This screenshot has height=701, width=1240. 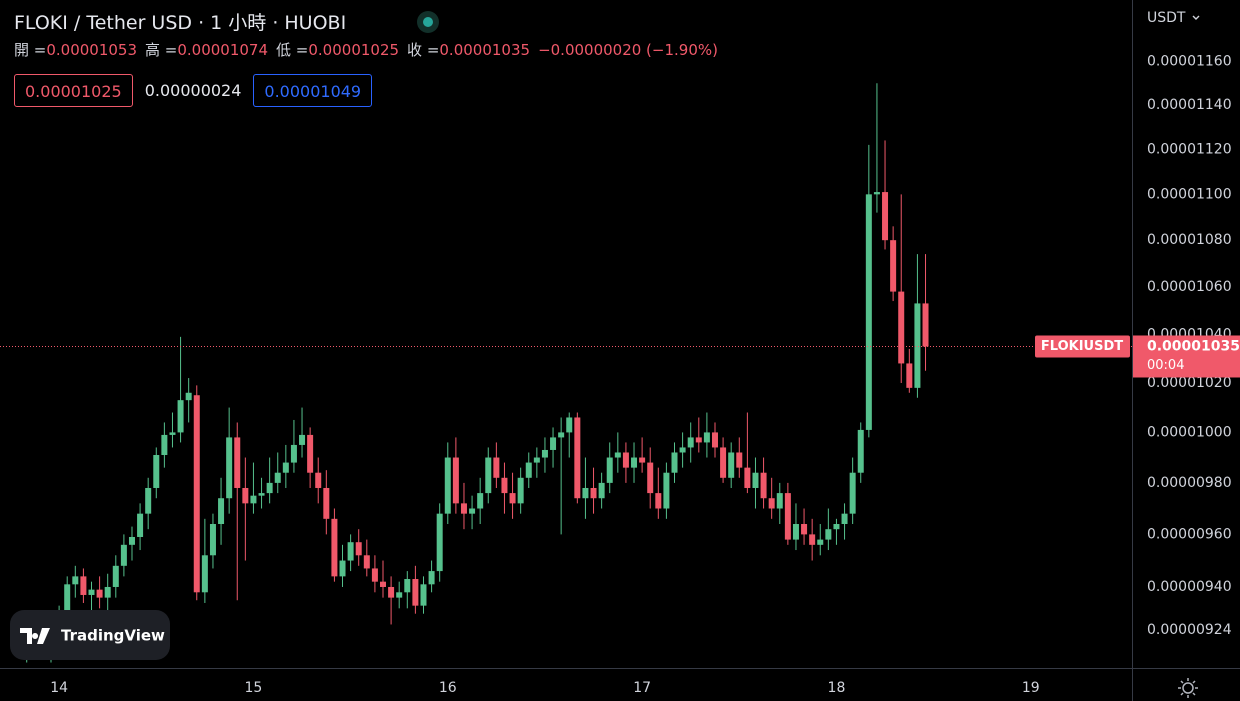 I want to click on logo-icon, so click(x=35, y=636).